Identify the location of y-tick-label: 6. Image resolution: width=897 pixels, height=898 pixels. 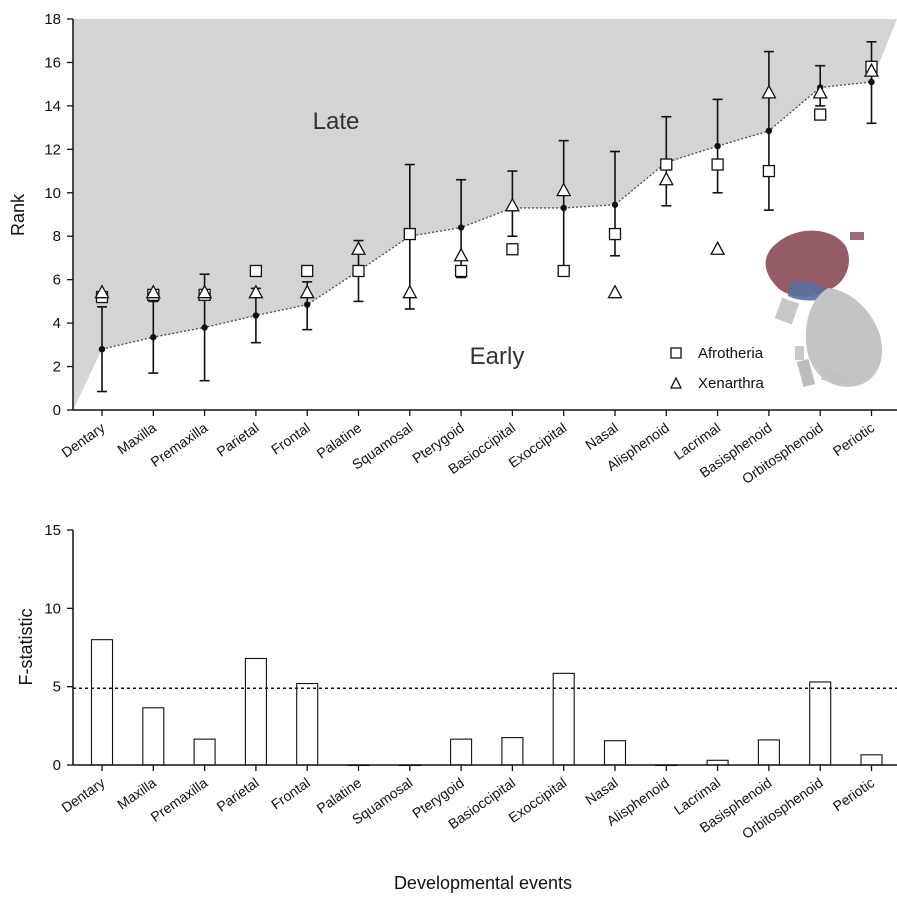
(57, 280).